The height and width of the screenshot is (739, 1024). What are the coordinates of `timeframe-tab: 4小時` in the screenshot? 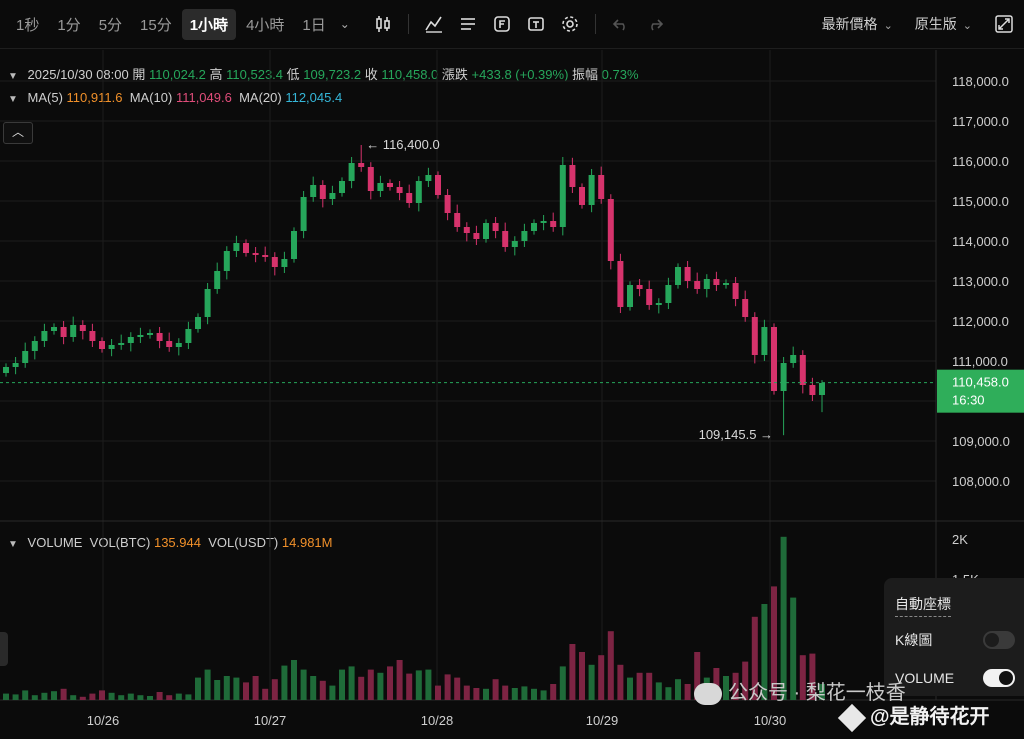 It's located at (265, 25).